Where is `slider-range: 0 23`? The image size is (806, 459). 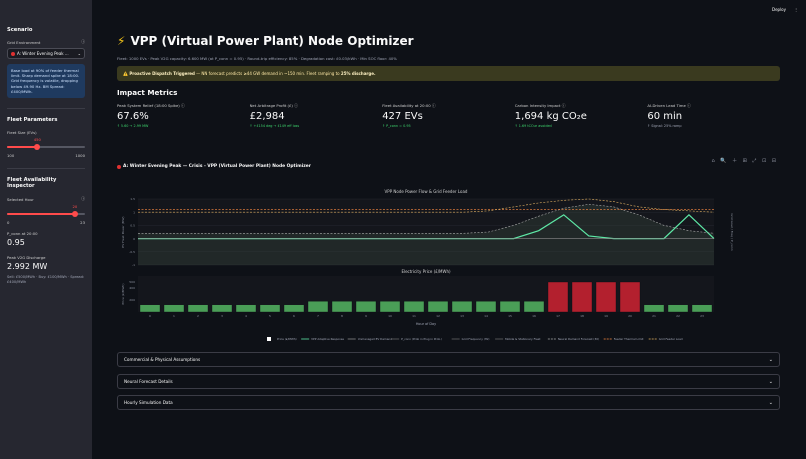
slider-range: 0 23 is located at coordinates (46, 223).